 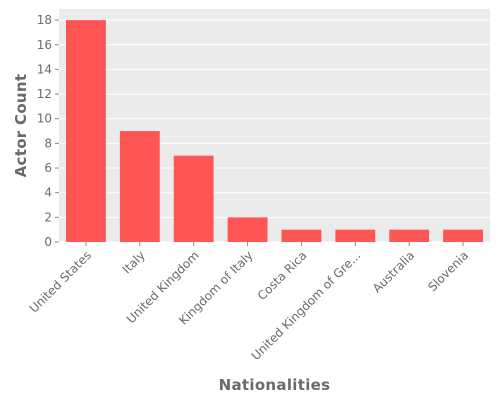 I want to click on y-tick-label: 10, so click(x=44, y=119).